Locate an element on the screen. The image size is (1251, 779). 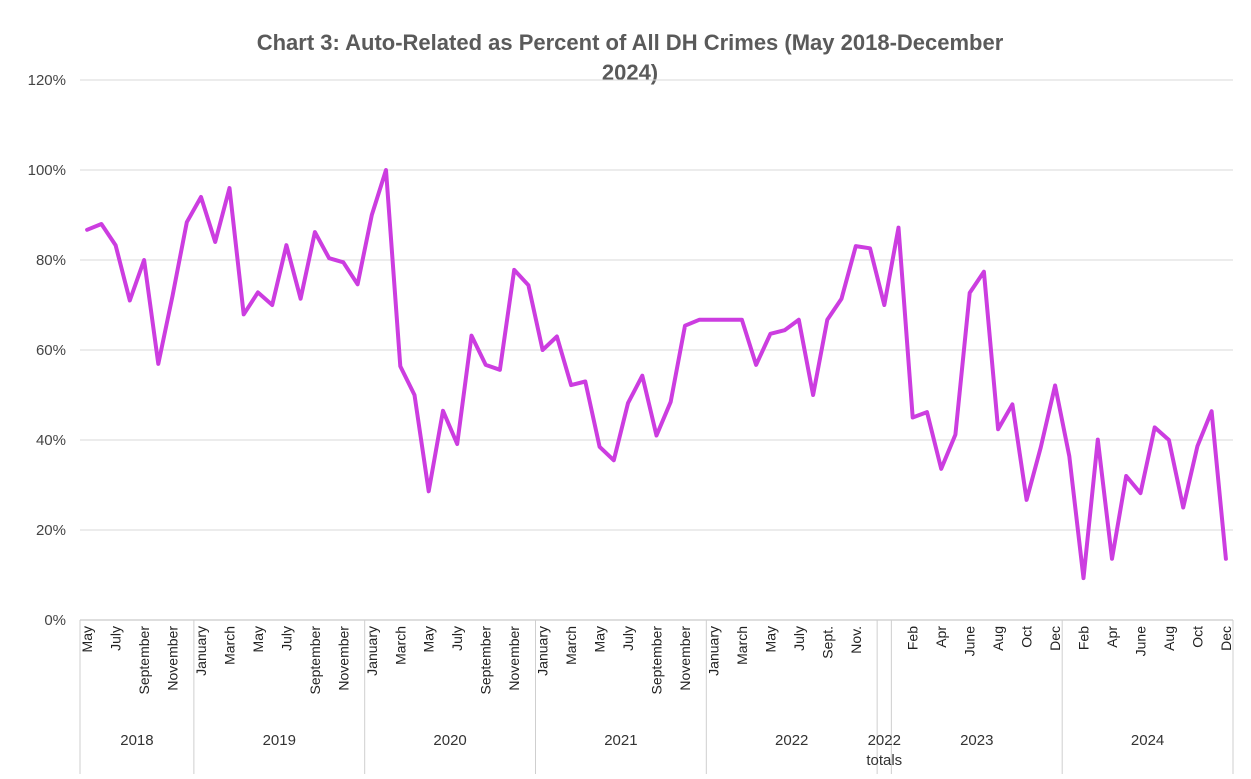
year-label: 2020 is located at coordinates (449, 740).